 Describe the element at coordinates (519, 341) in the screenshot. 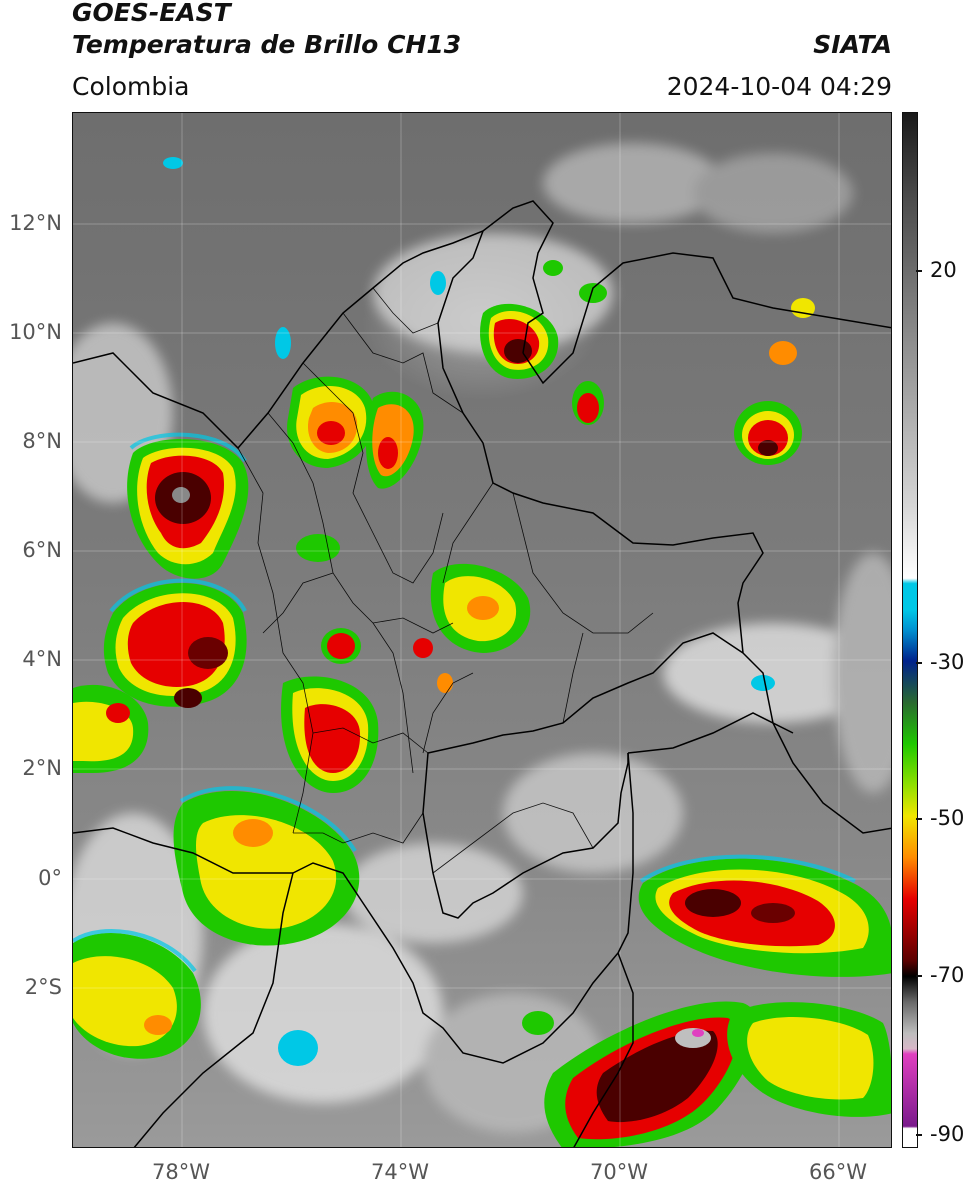

I see `storm-guajira` at that location.